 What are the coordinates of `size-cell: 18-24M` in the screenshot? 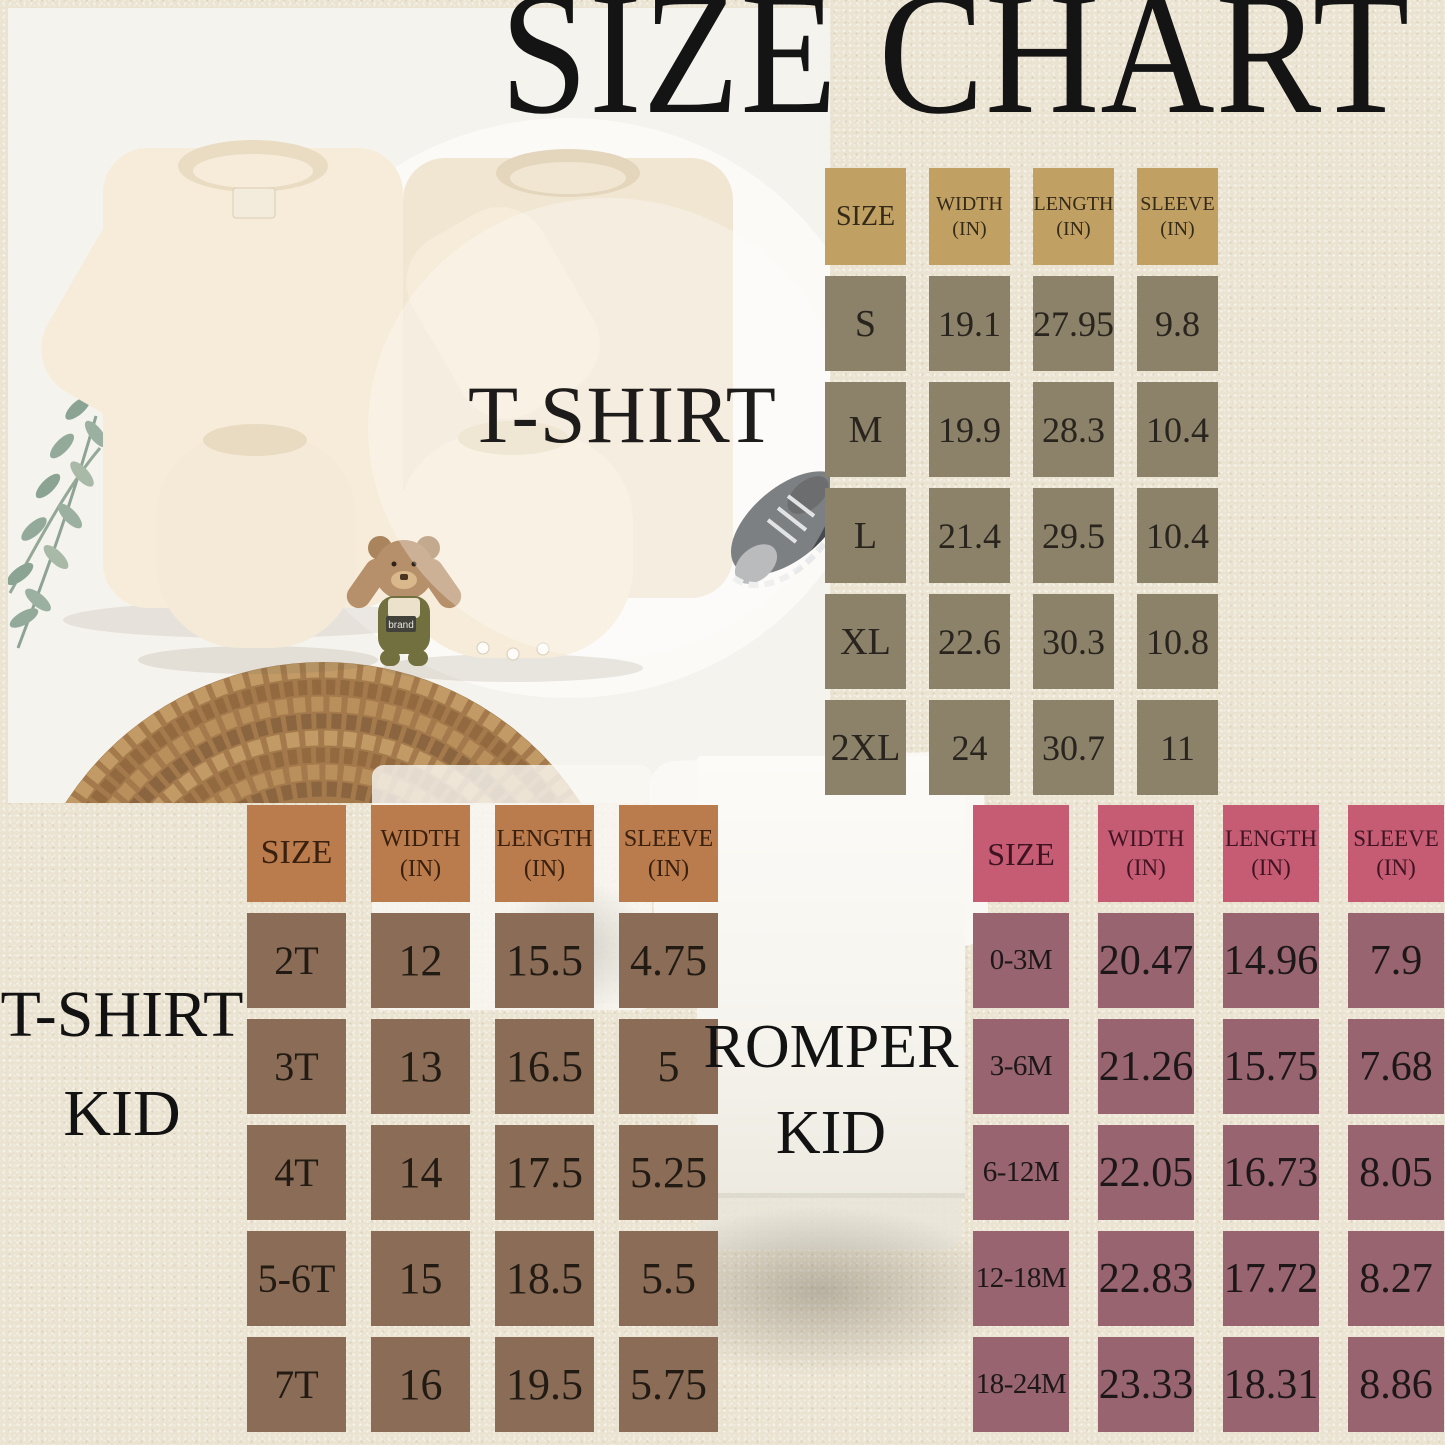 It's located at (1021, 1384).